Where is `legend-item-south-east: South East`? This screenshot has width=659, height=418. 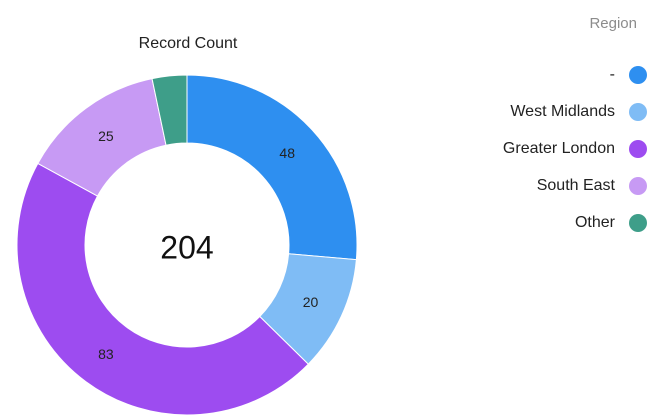
legend-item-south-east: South East is located at coordinates (575, 185).